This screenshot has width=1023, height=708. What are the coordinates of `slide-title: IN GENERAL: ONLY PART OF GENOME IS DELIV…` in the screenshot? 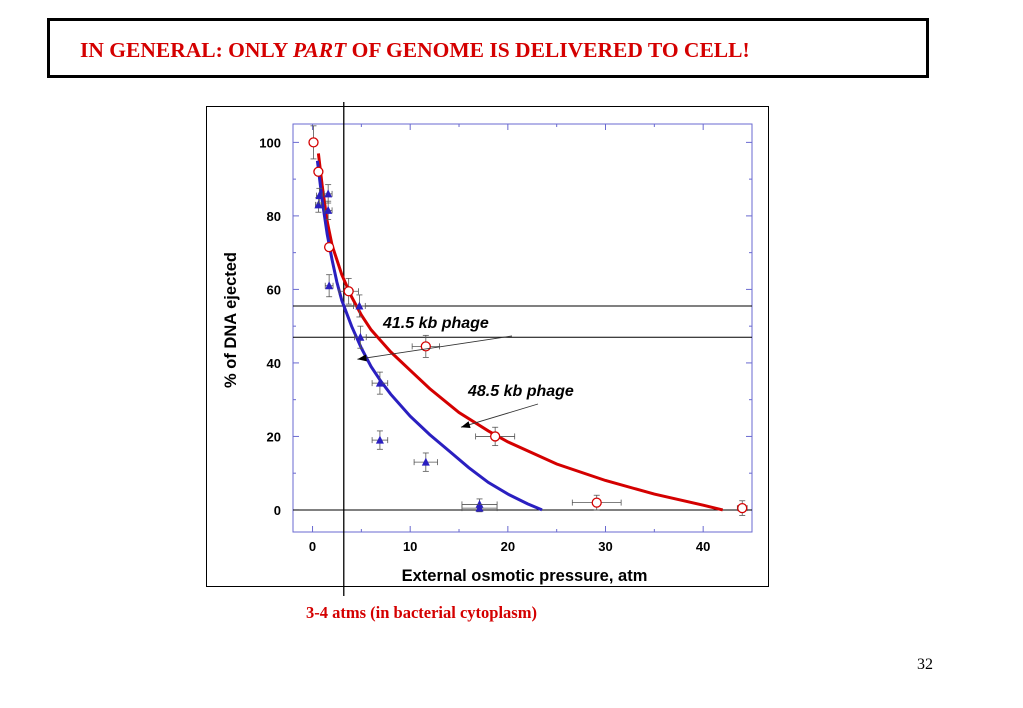 It's located at (415, 50).